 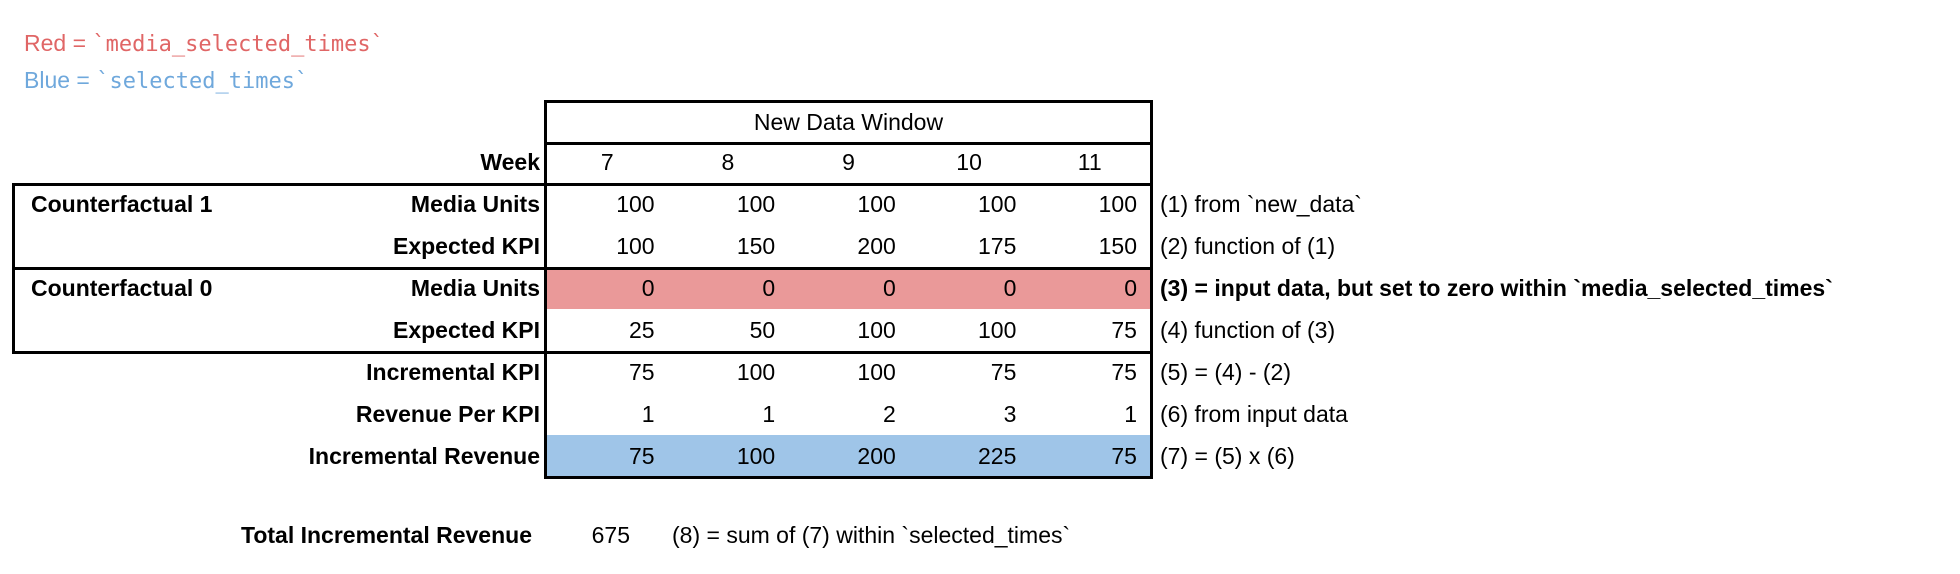 What do you see at coordinates (848, 477) in the screenshot?
I see `table-border-bottom` at bounding box center [848, 477].